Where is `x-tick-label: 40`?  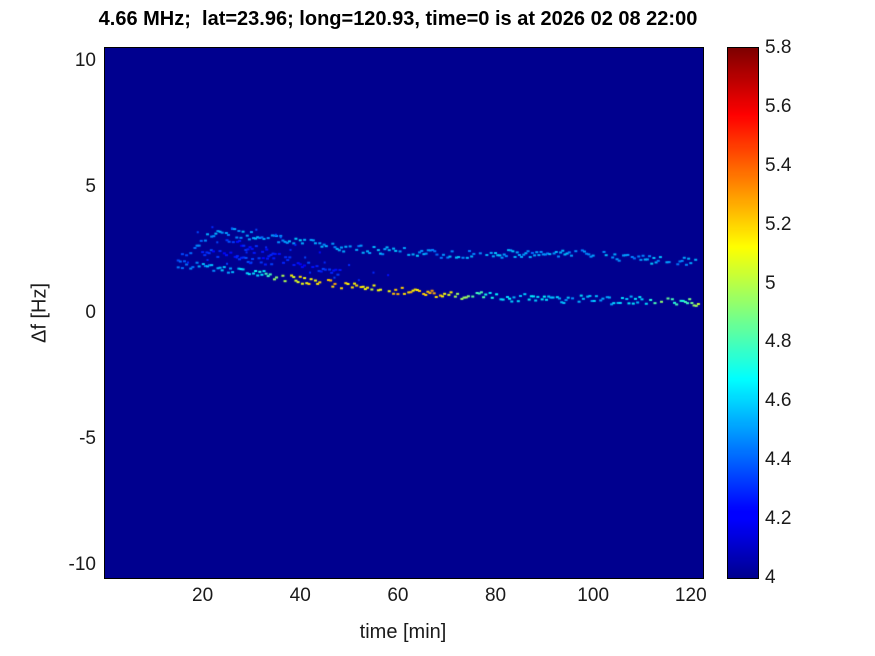 x-tick-label: 40 is located at coordinates (300, 595).